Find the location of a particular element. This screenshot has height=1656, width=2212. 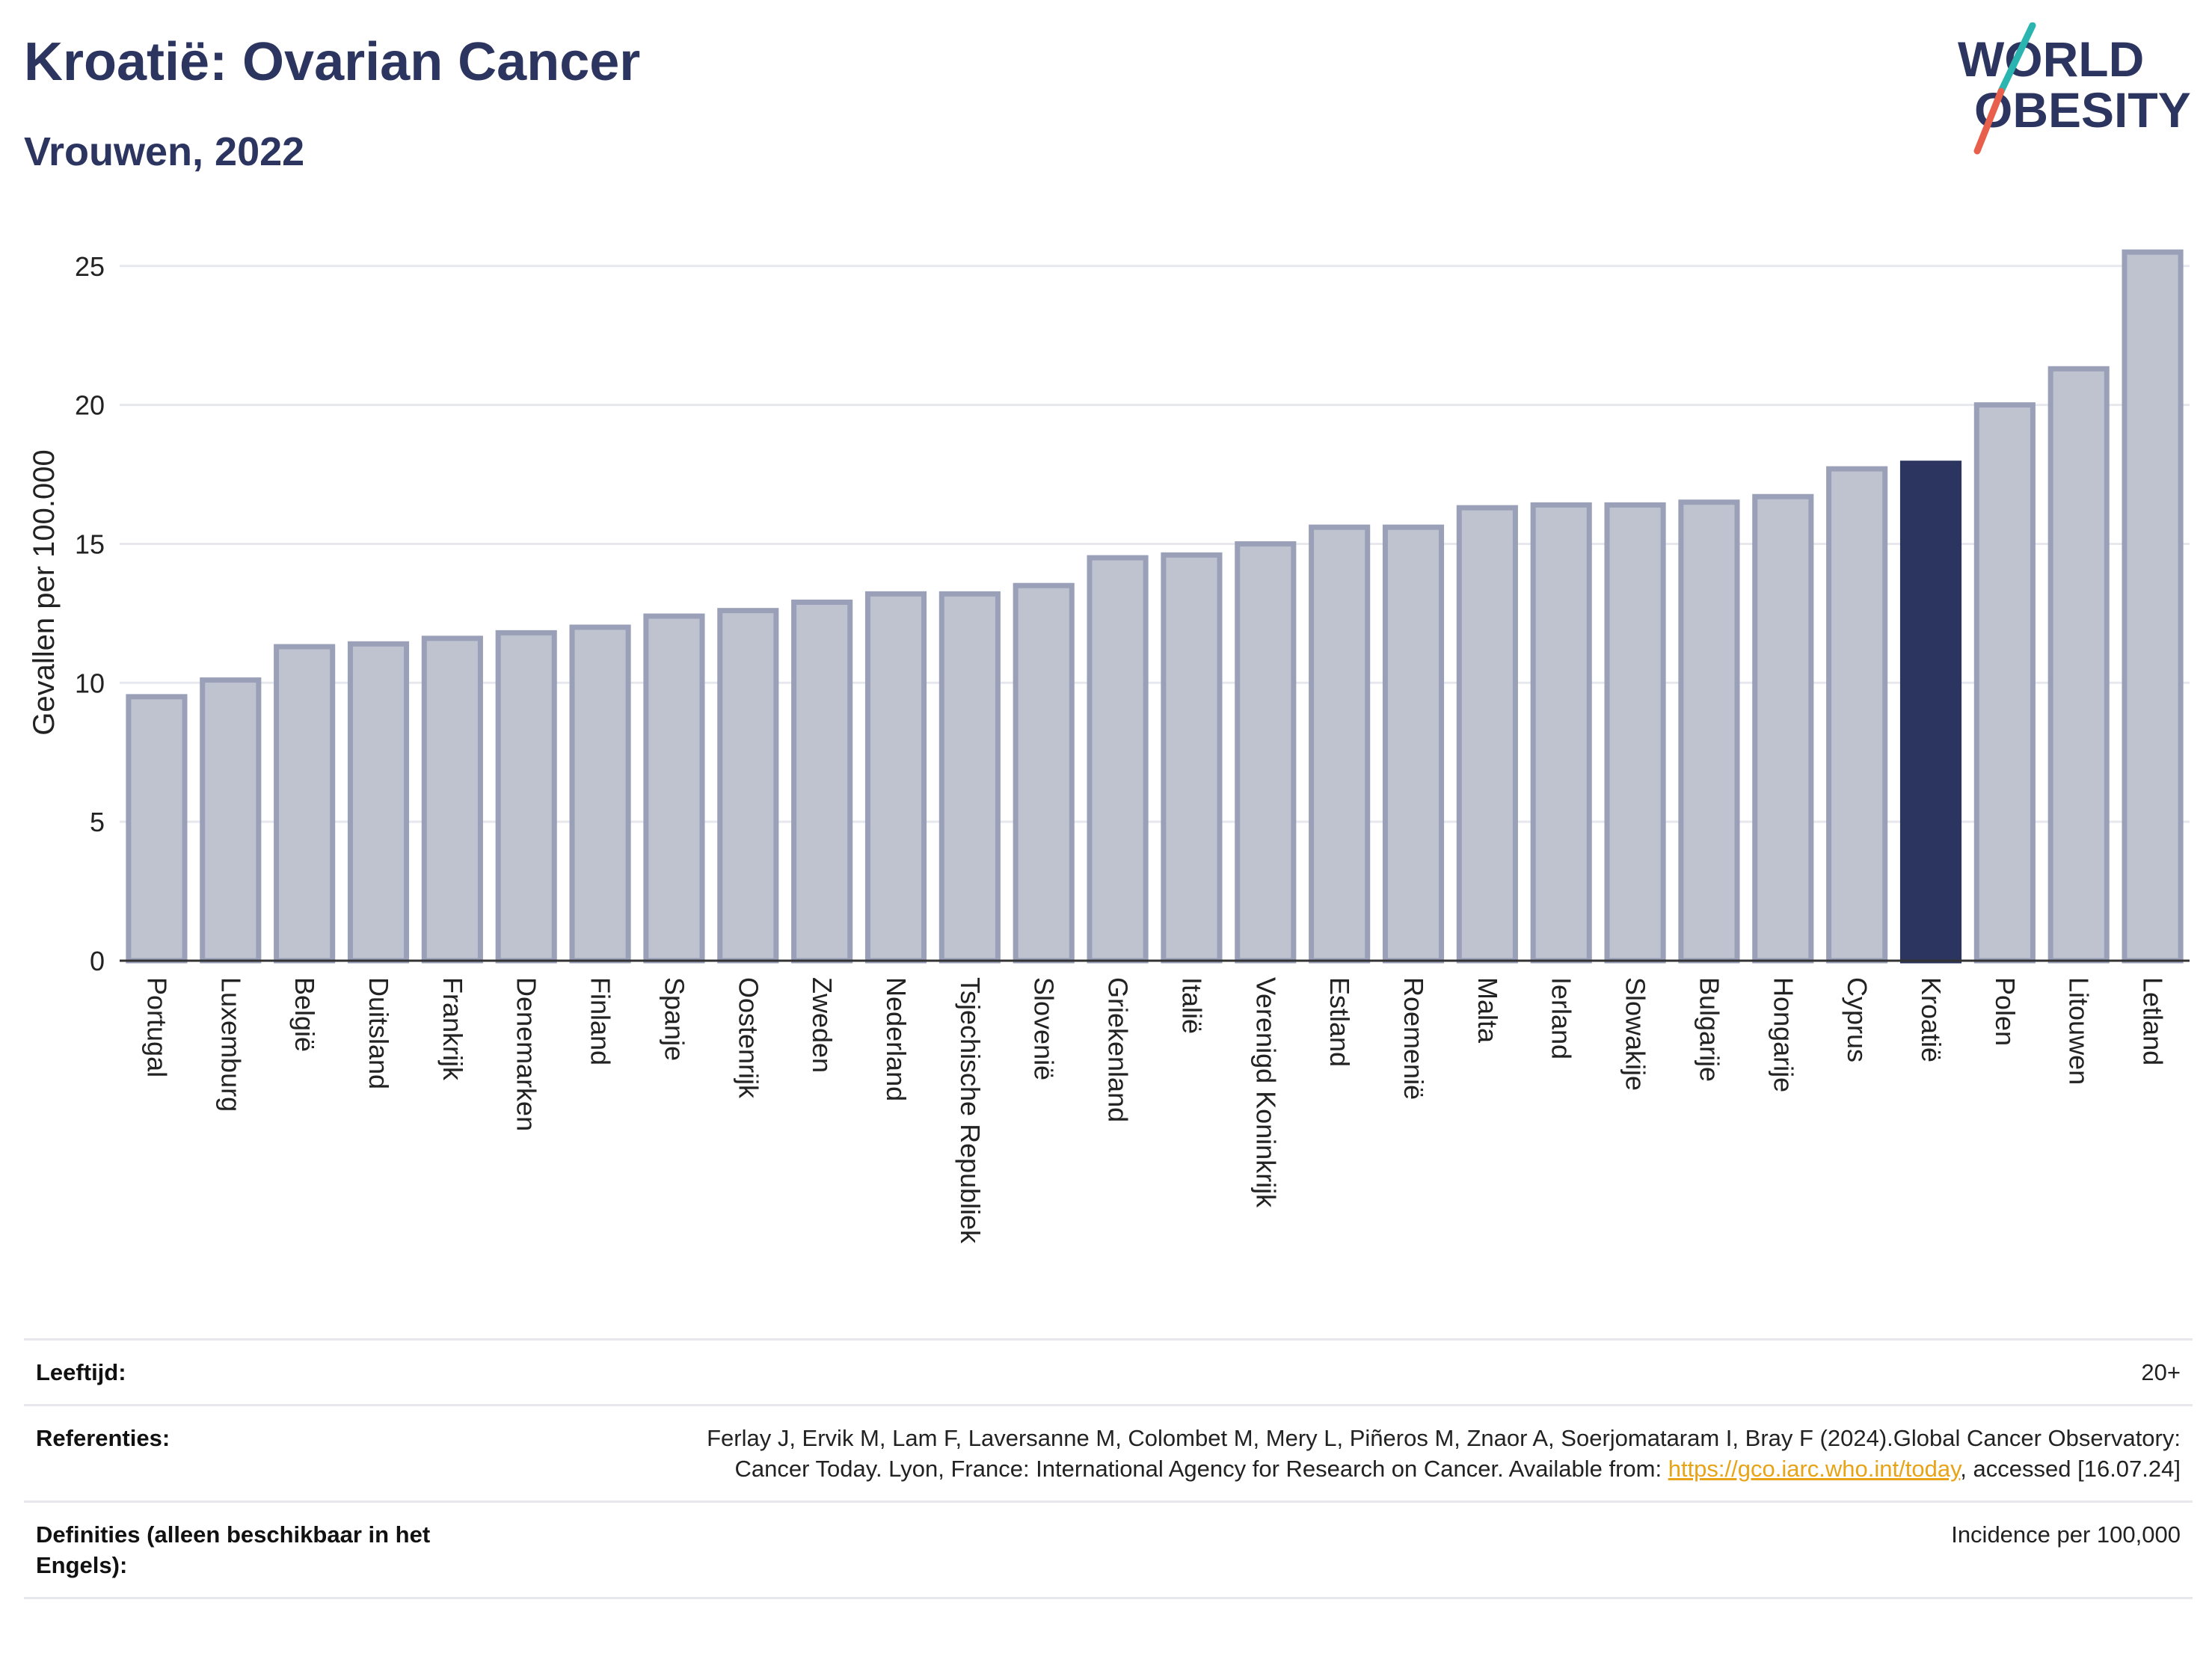

x-tick-label: Griekenland is located at coordinates (1118, 1049).